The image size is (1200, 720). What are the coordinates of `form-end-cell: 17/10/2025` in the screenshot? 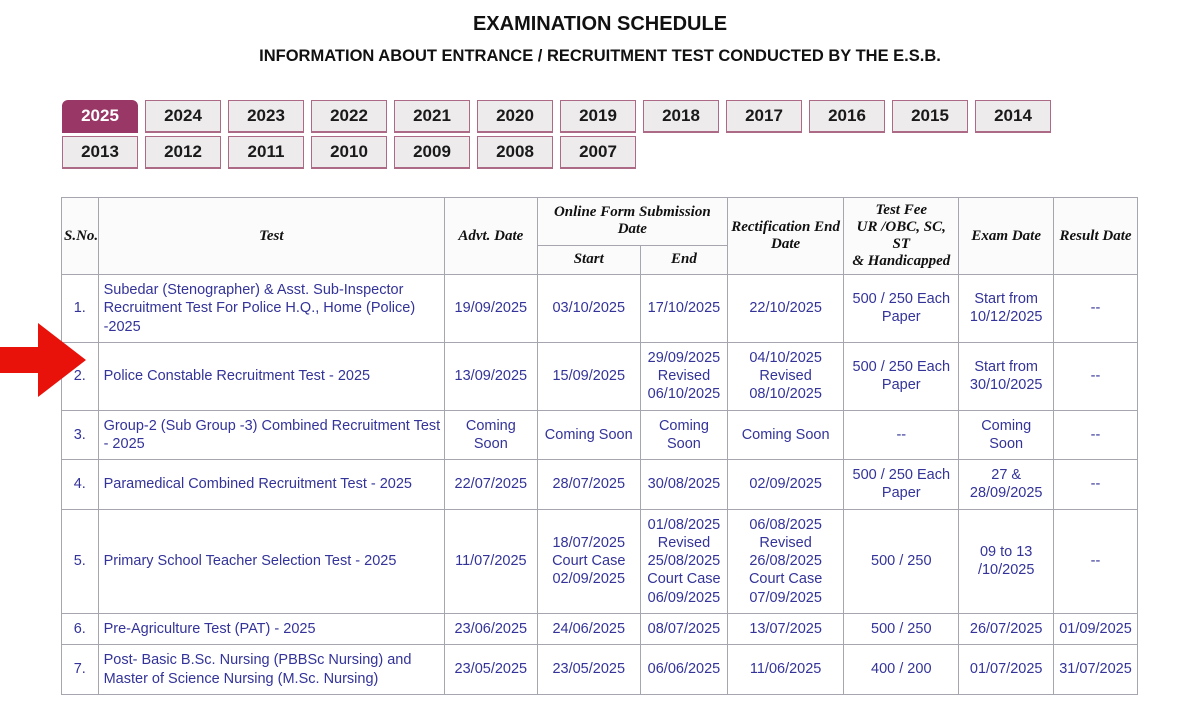 It's located at (684, 308).